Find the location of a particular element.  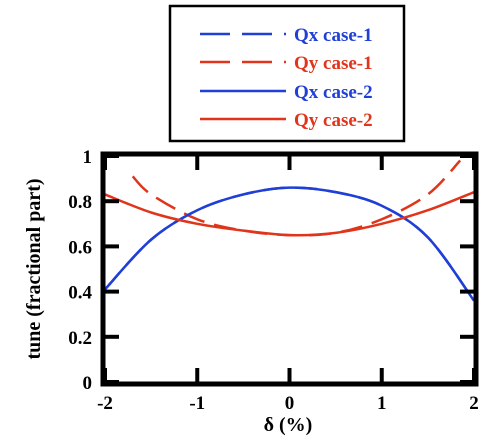

legend-label-4: Qy case-2 is located at coordinates (333, 120).